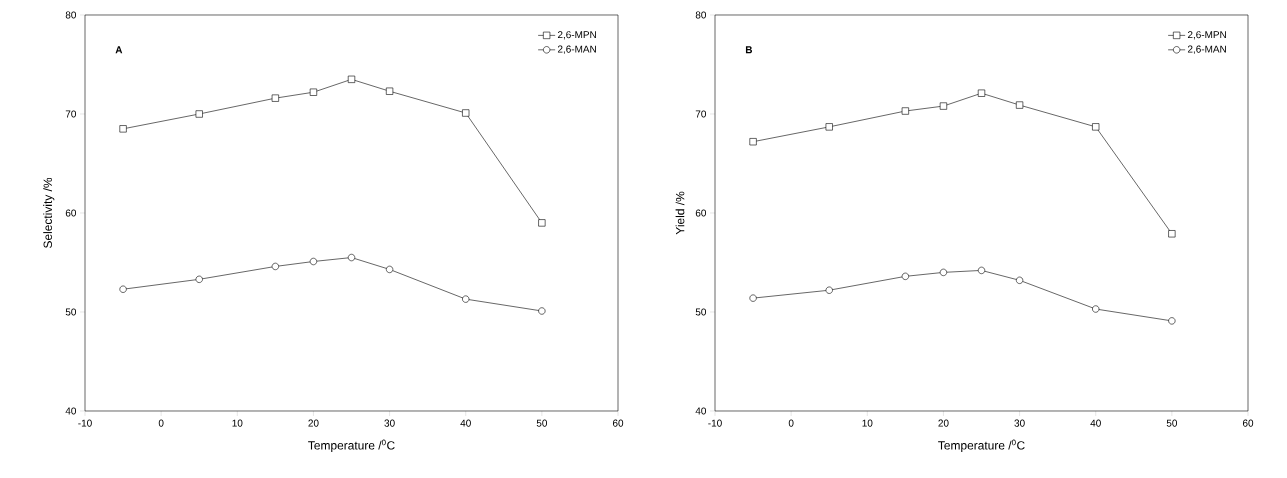  What do you see at coordinates (119, 50) in the screenshot?
I see `text: A` at bounding box center [119, 50].